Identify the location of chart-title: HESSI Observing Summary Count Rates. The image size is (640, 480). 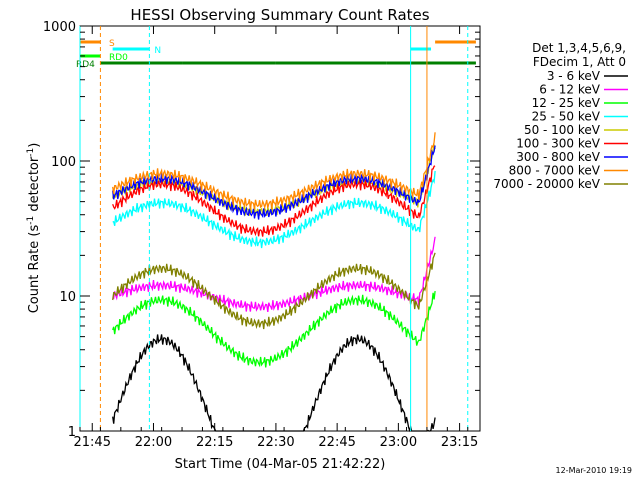
(279, 15).